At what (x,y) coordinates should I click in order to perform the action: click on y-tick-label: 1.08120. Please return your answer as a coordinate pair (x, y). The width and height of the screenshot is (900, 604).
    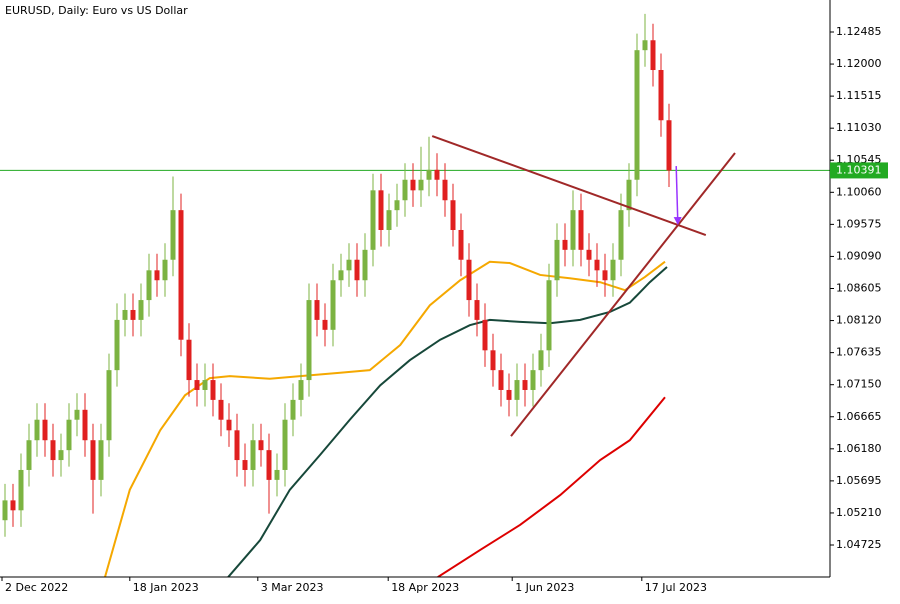
    Looking at the image, I should click on (859, 320).